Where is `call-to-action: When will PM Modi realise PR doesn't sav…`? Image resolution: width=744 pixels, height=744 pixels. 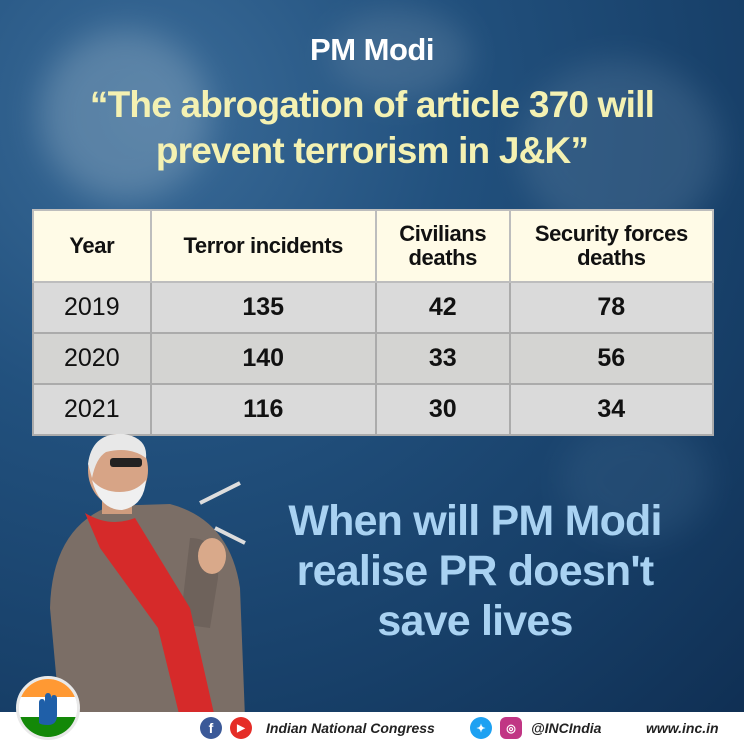 call-to-action: When will PM Modi realise PR doesn't sav… is located at coordinates (475, 571).